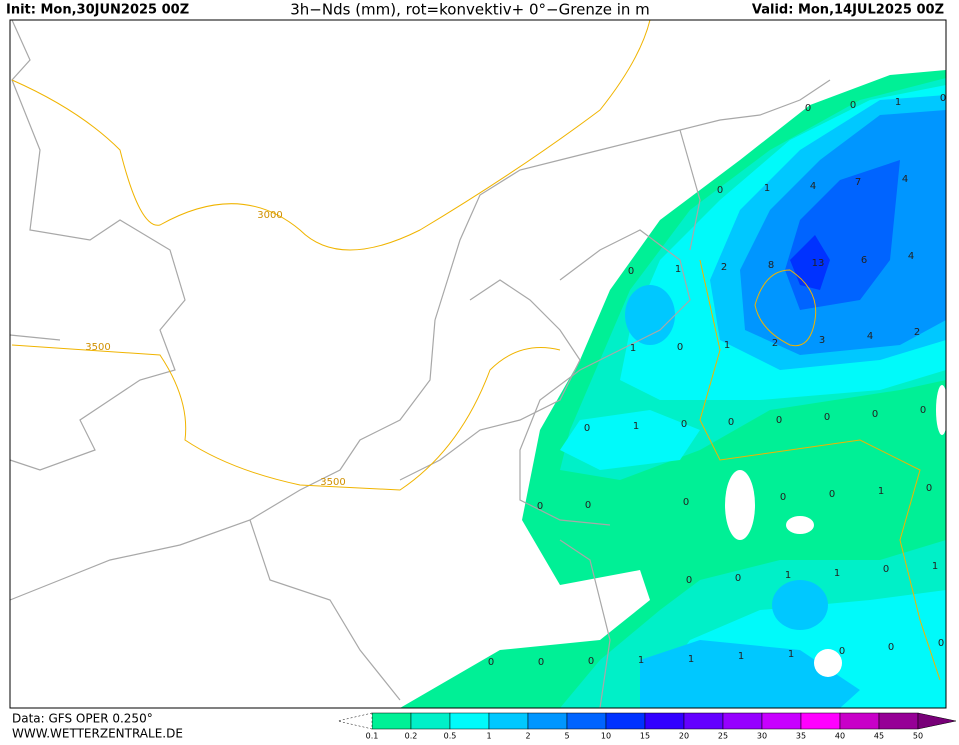 Image resolution: width=959 pixels, height=745 pixels. What do you see at coordinates (864, 260) in the screenshot?
I see `precip-label: 6` at bounding box center [864, 260].